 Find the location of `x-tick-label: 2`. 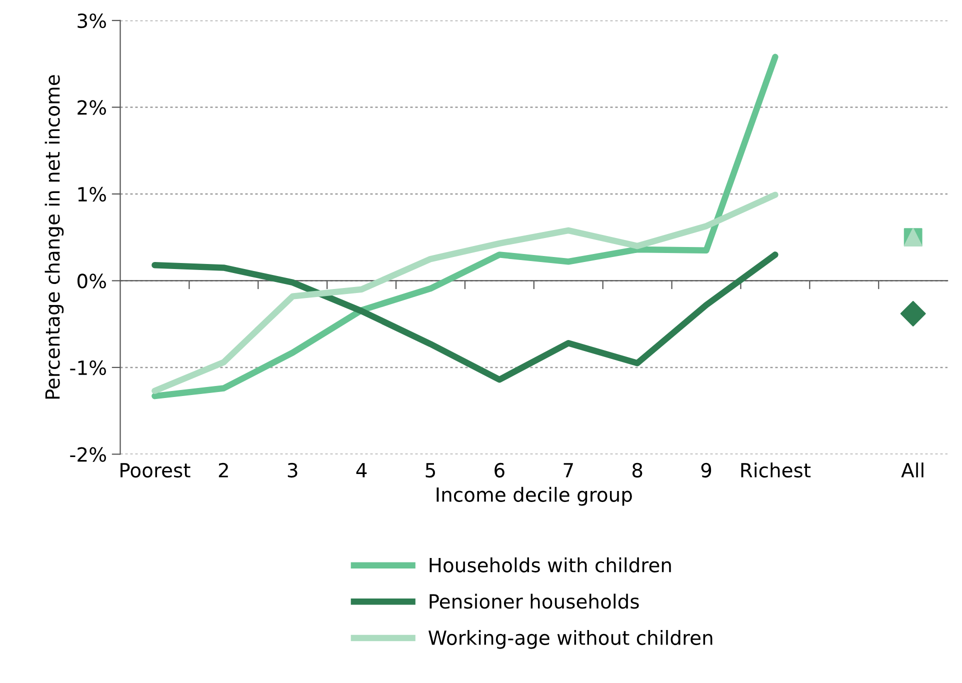

x-tick-label: 2 is located at coordinates (223, 470).